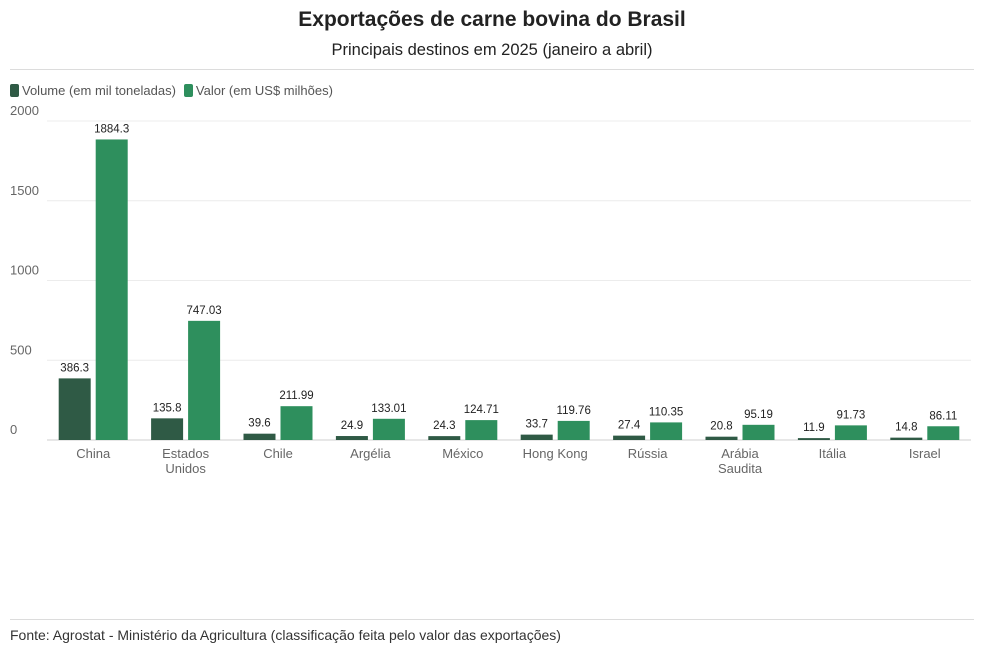  Describe the element at coordinates (492, 19) in the screenshot. I see `chart-title: Exportações de carne bovina do Brasil` at that location.